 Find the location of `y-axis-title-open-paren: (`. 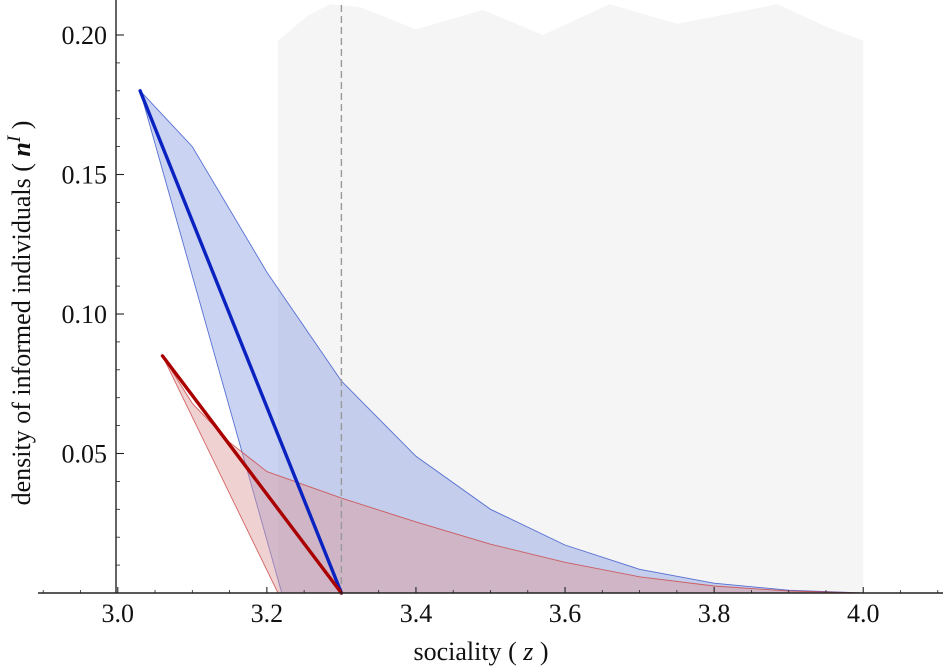

y-axis-title-open-paren: ( is located at coordinates (21, 168).